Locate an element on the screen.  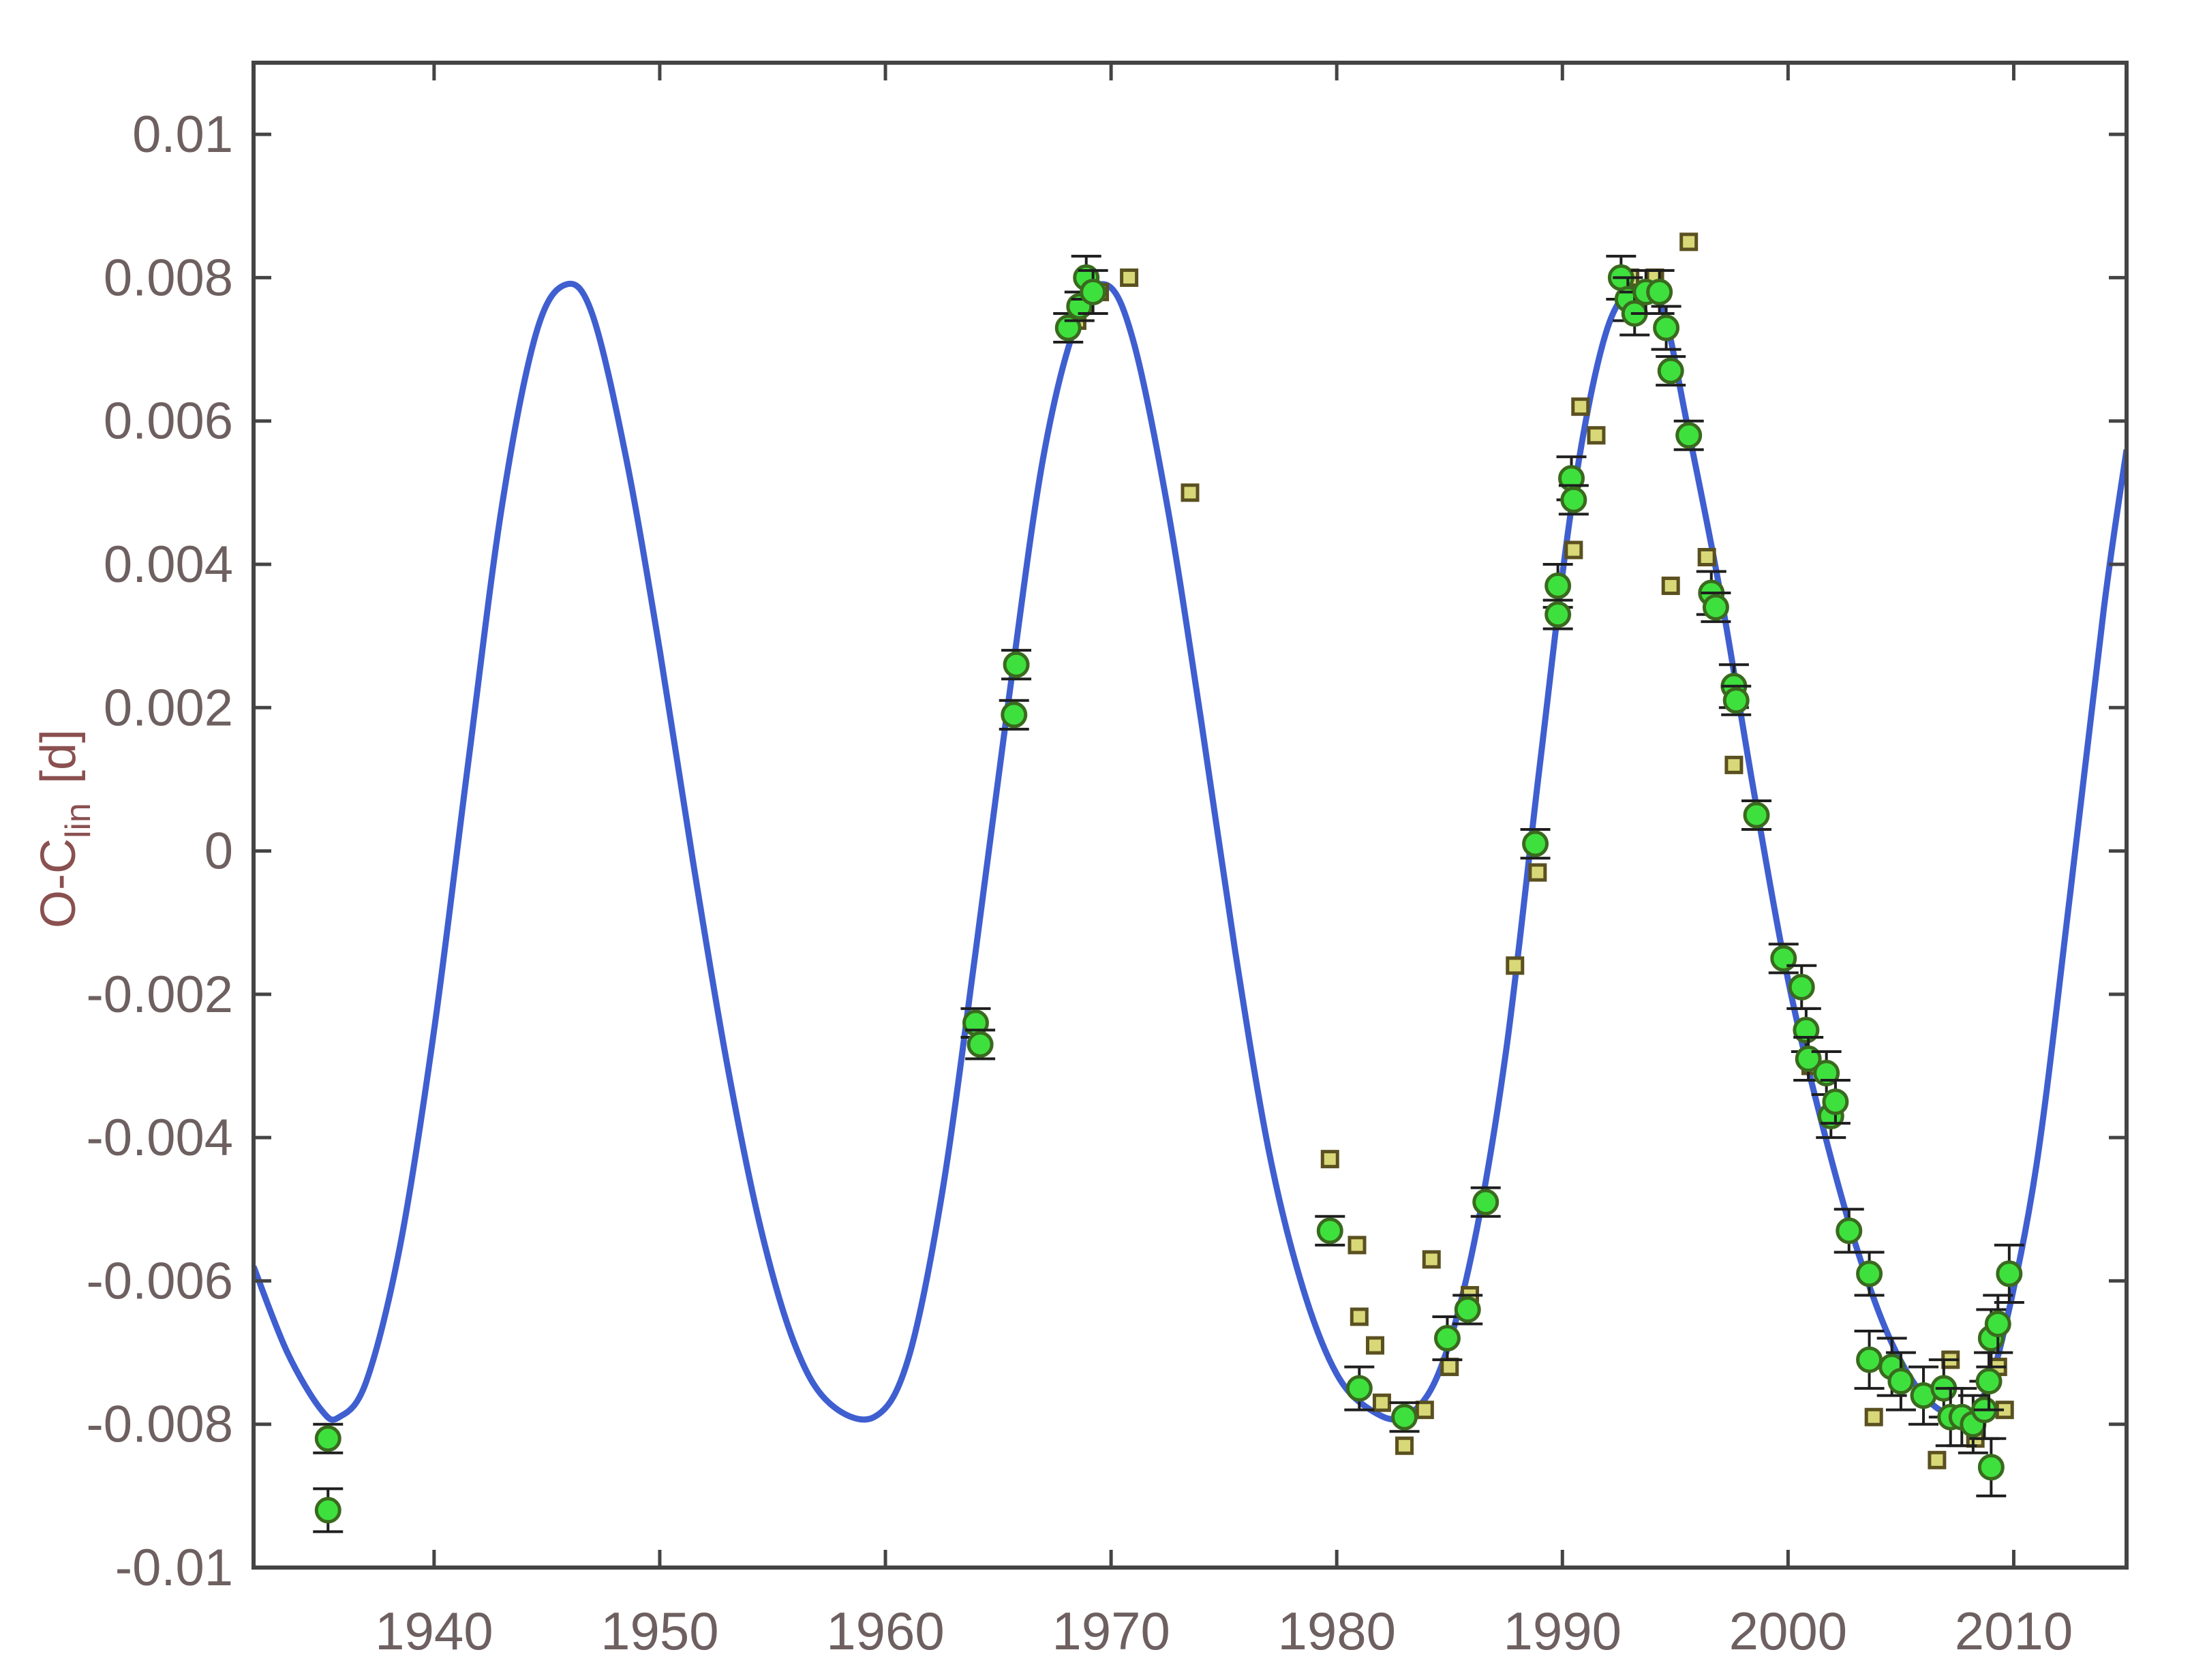
y-tick-label: -0.01 is located at coordinates (174, 1568).